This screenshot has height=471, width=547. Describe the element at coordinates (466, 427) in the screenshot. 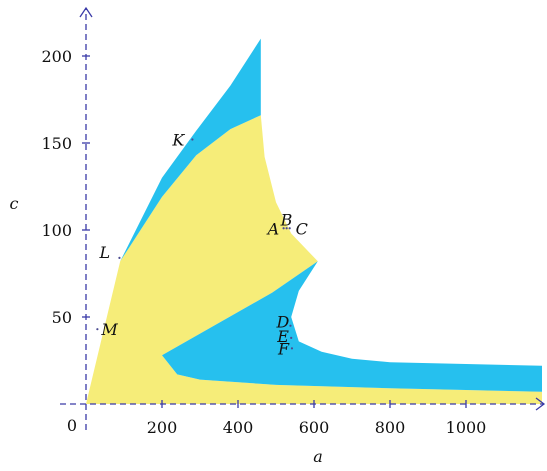

I see `x-tick-label: 1000` at that location.